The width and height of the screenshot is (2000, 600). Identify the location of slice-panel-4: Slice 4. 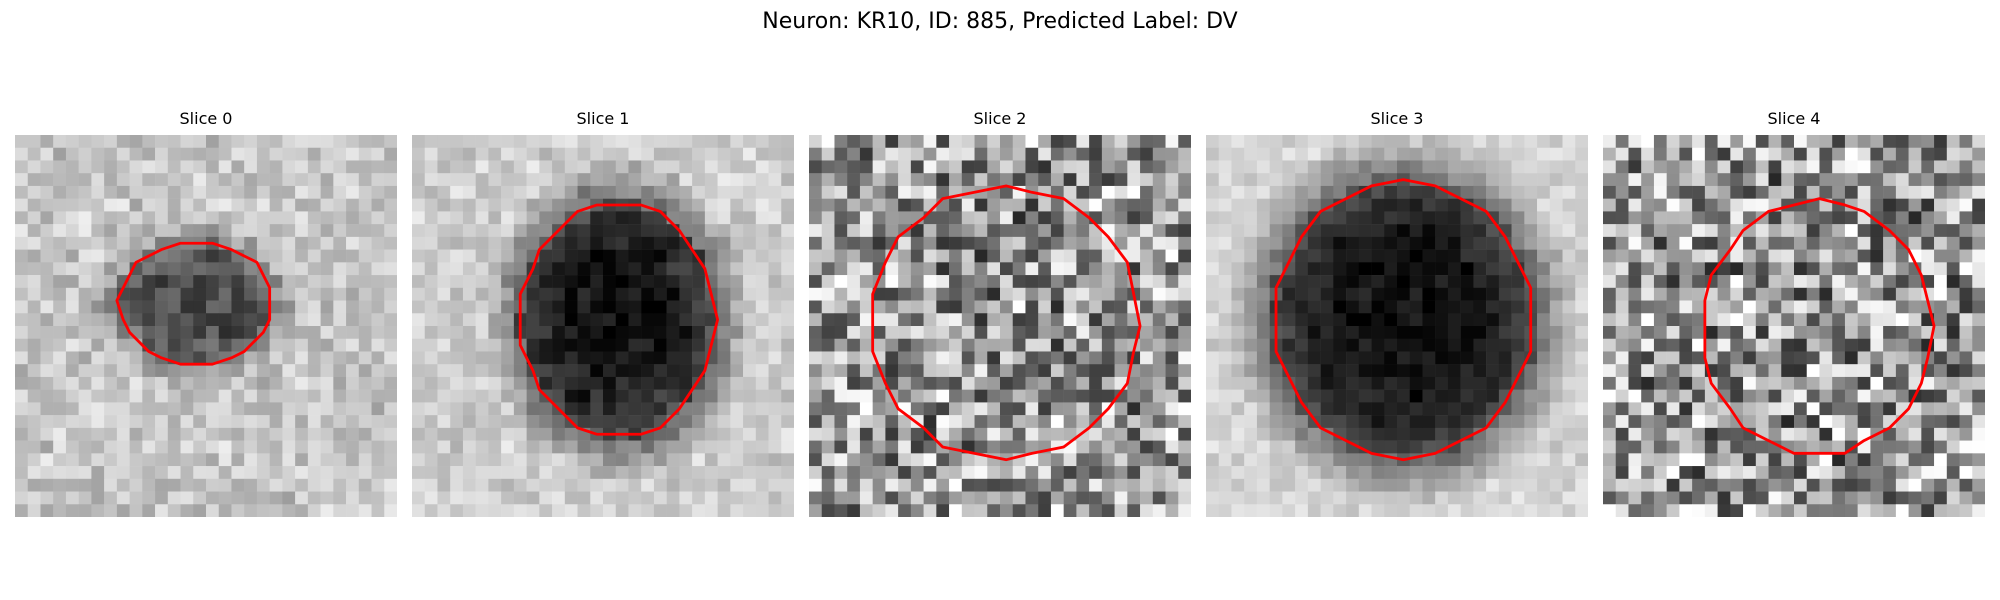
(1794, 313).